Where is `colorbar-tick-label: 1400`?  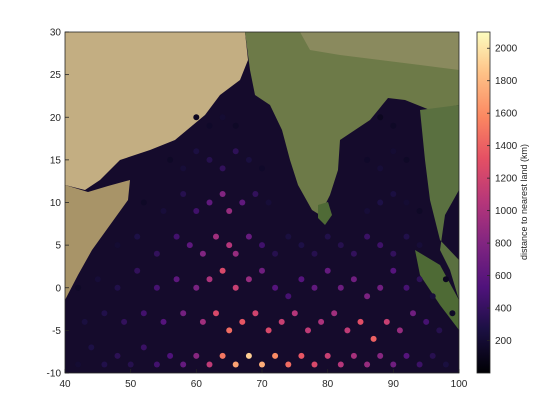
colorbar-tick-label: 1400 is located at coordinates (506, 146).